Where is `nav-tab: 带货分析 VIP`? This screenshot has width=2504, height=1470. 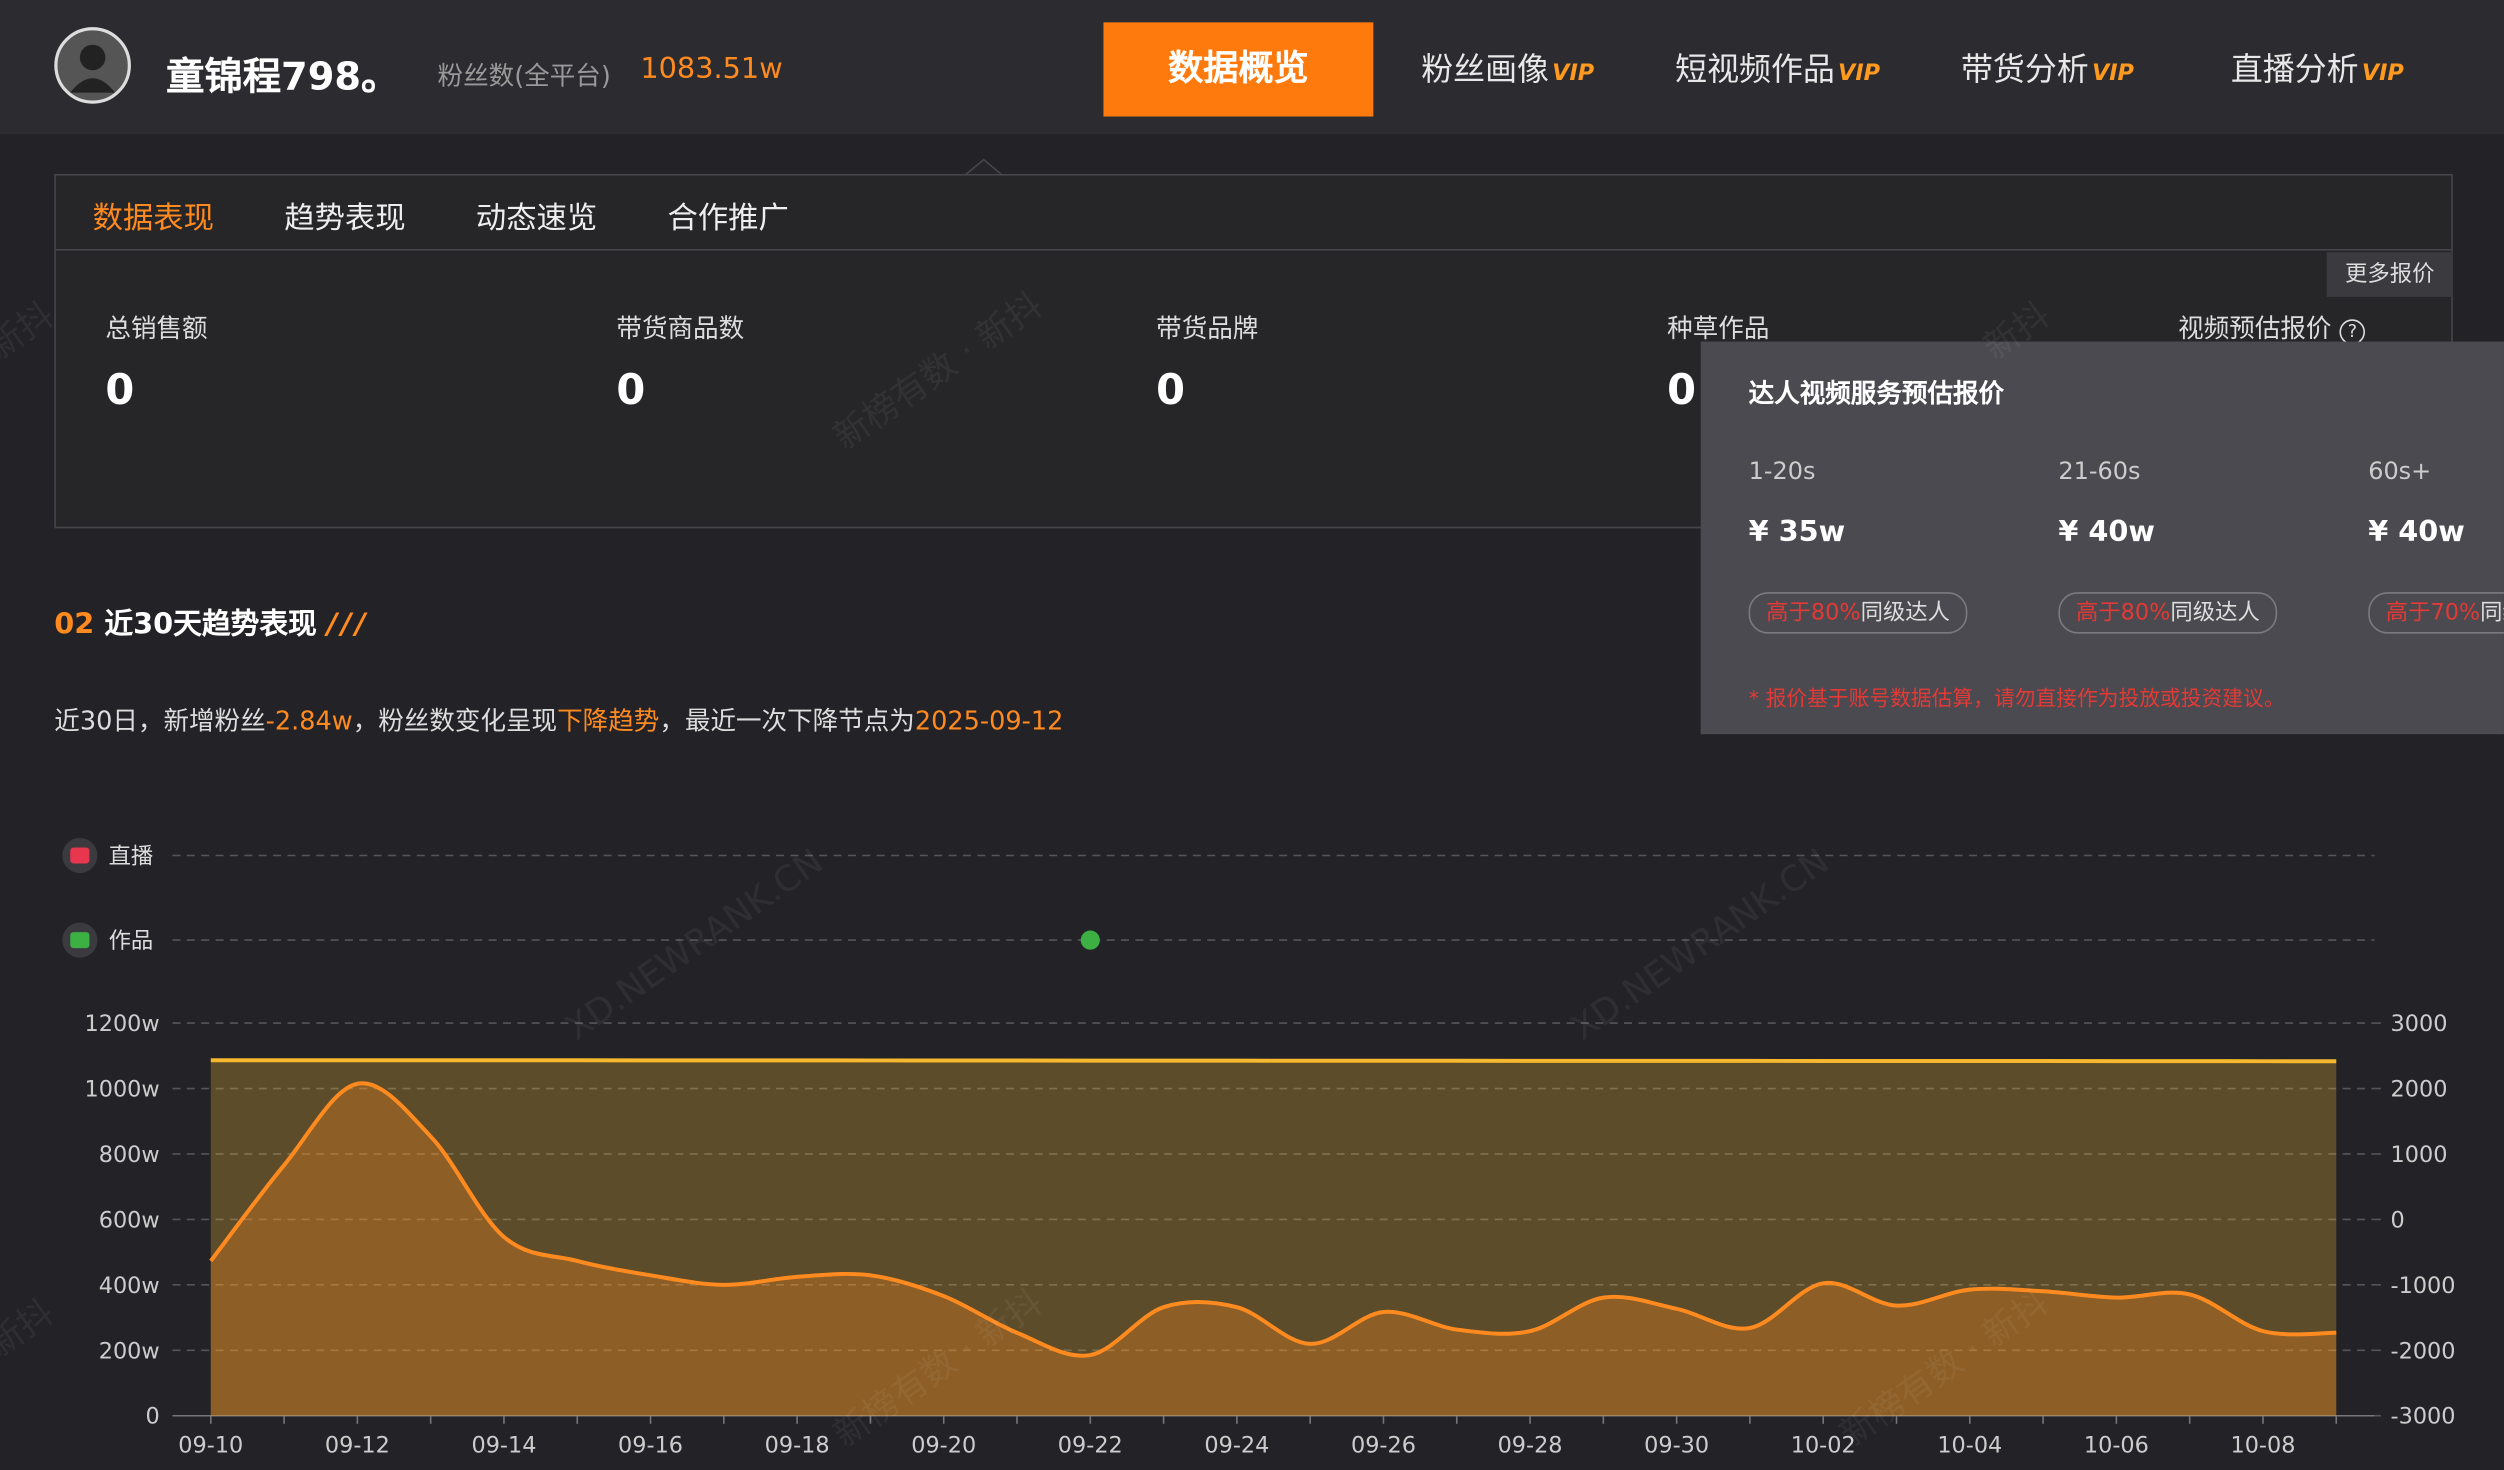 nav-tab: 带货分析 VIP is located at coordinates (2047, 69).